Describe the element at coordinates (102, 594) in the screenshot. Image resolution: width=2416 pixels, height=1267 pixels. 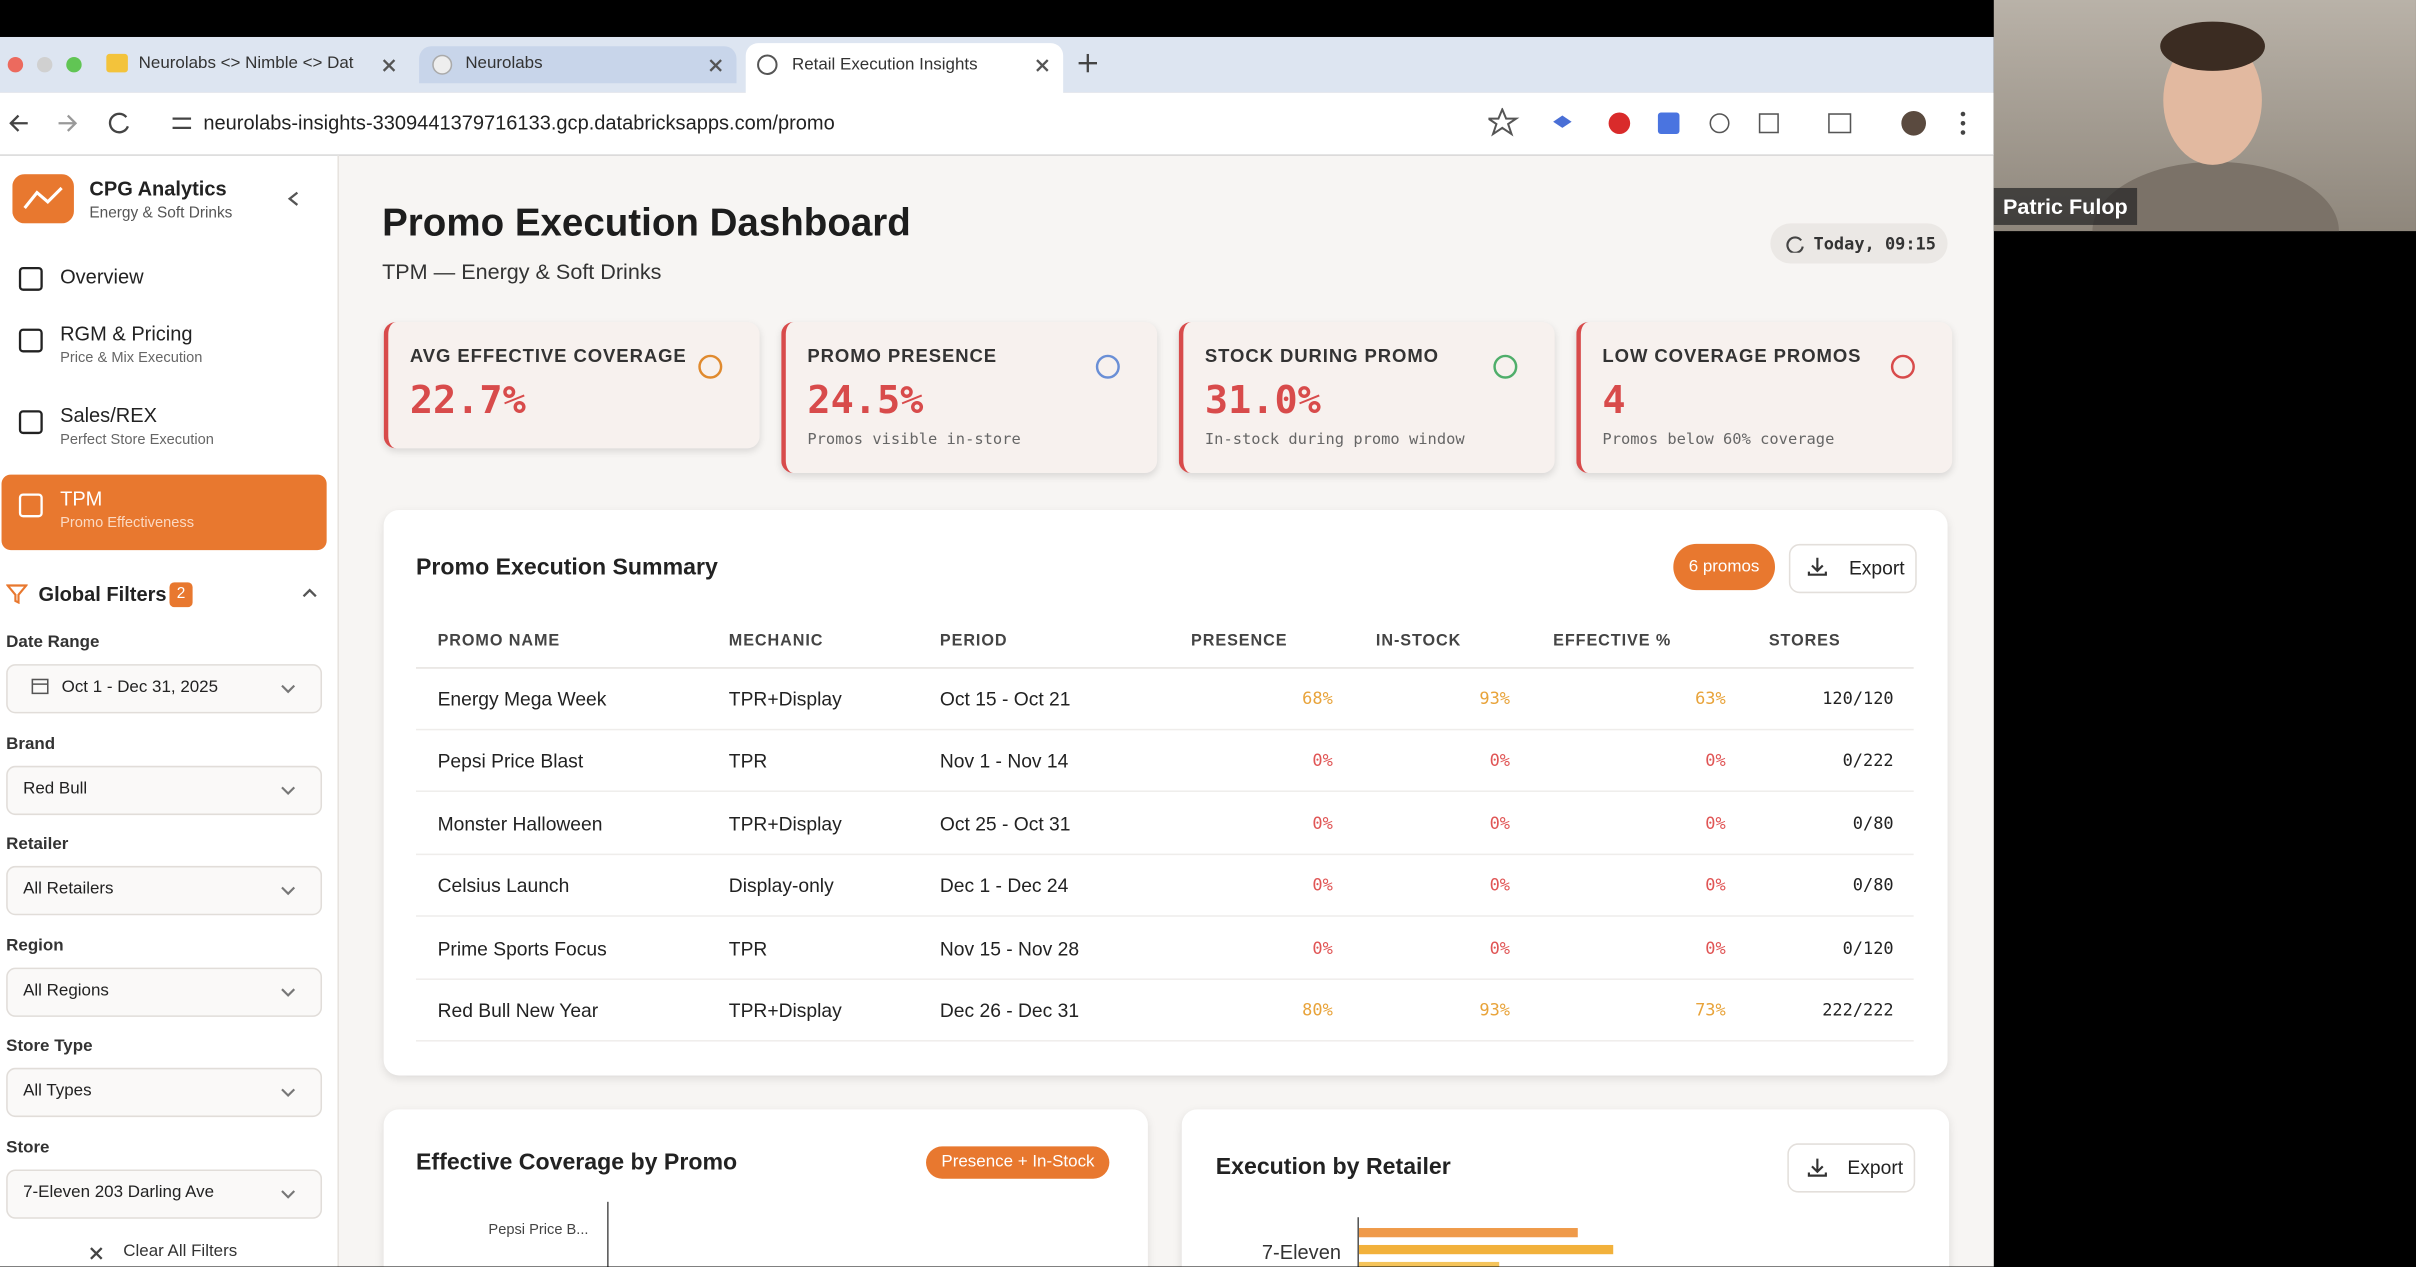
I see `filters-title: Global Filters` at that location.